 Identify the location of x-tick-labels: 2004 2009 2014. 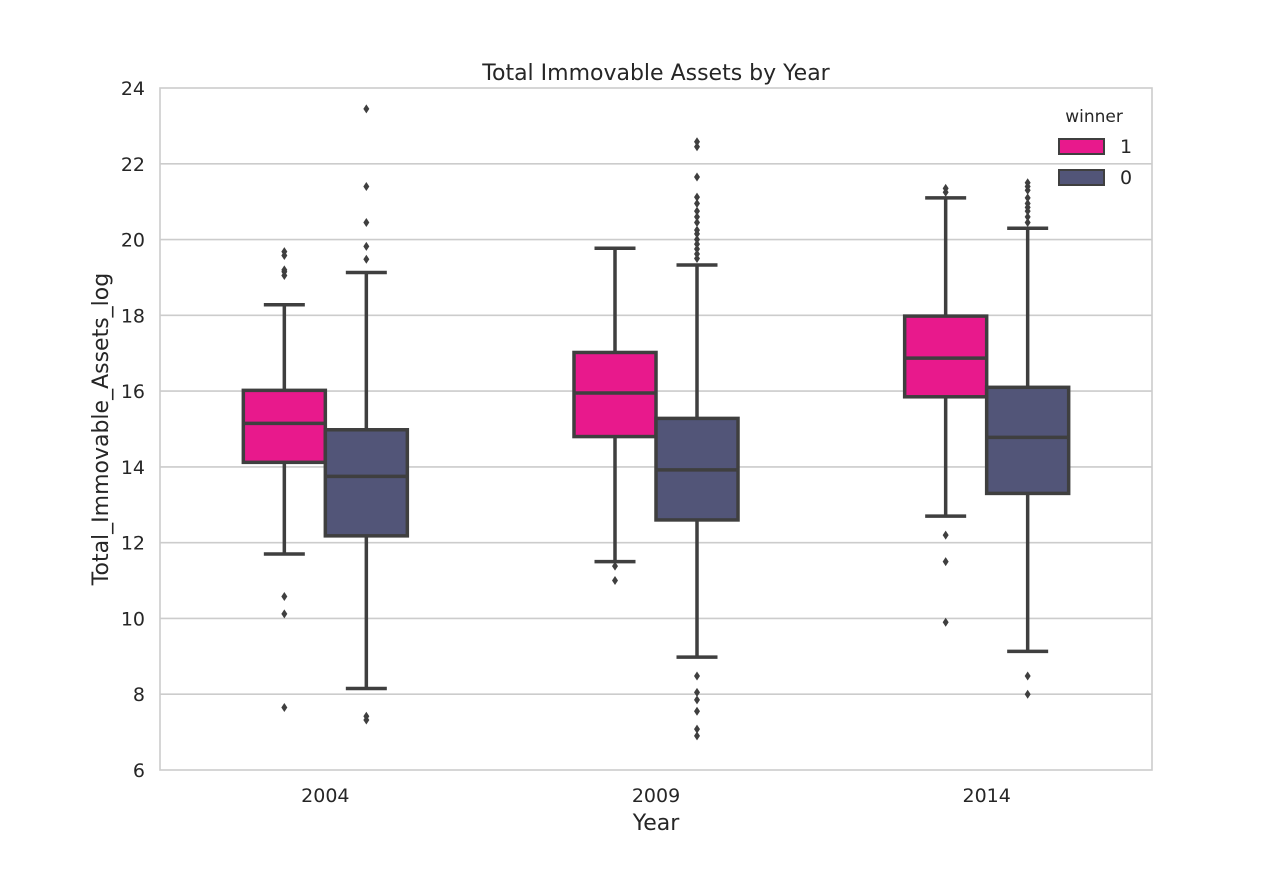
(656, 796).